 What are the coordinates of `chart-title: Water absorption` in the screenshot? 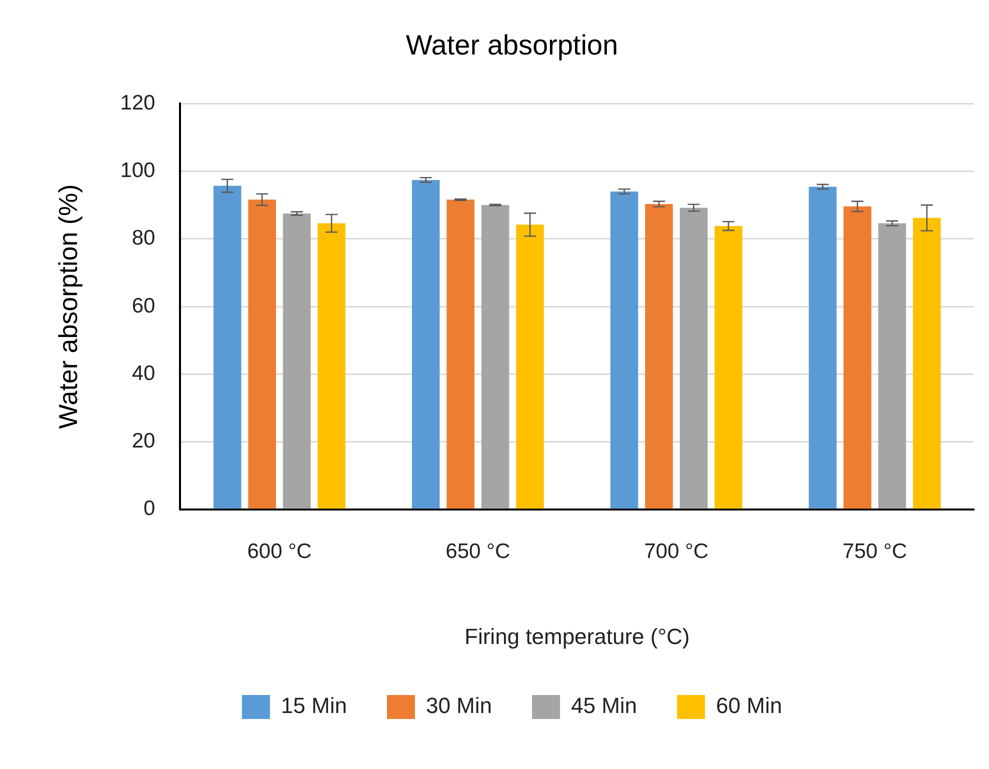 It's located at (512, 45).